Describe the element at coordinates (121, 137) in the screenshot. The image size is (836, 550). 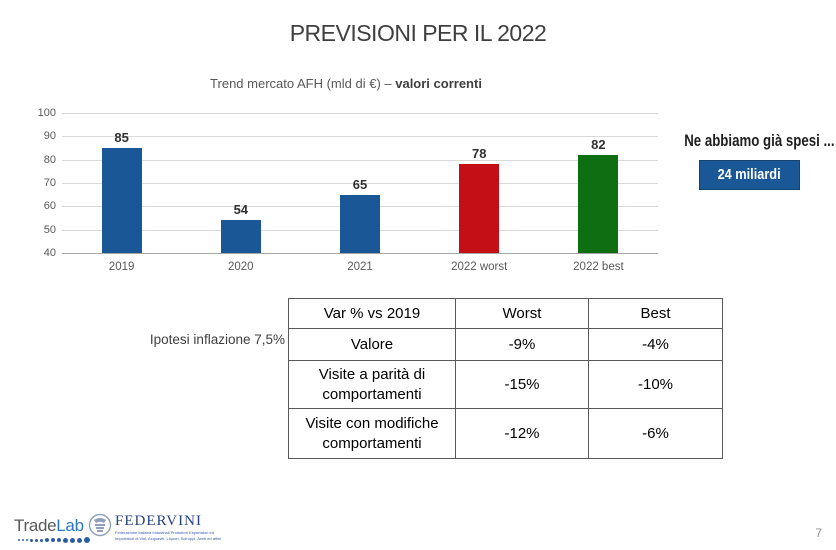
I see `bar-value-label: 85` at that location.